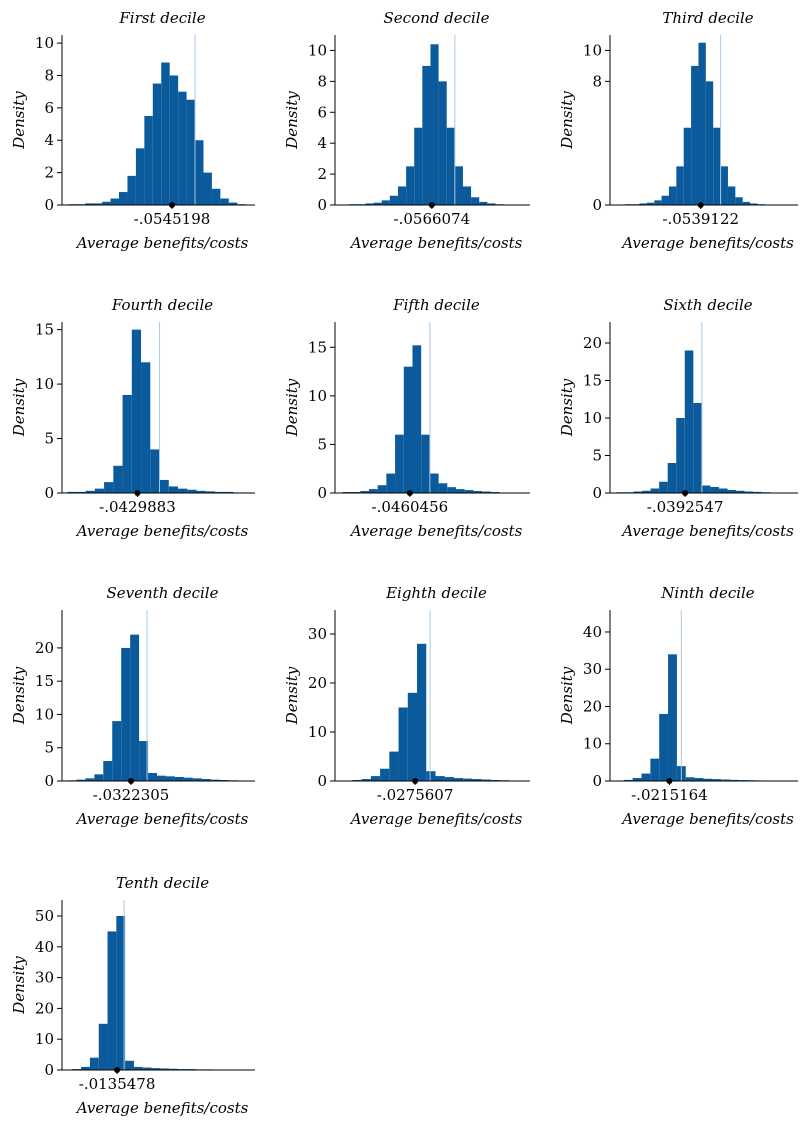 The height and width of the screenshot is (1126, 800). I want to click on y-tick-label: 4, so click(322, 143).